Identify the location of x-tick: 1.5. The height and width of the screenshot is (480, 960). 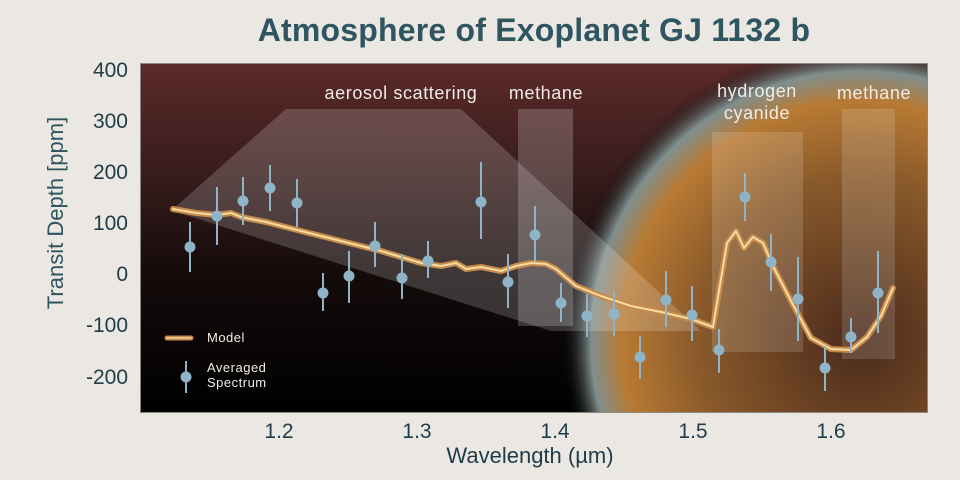
(693, 431).